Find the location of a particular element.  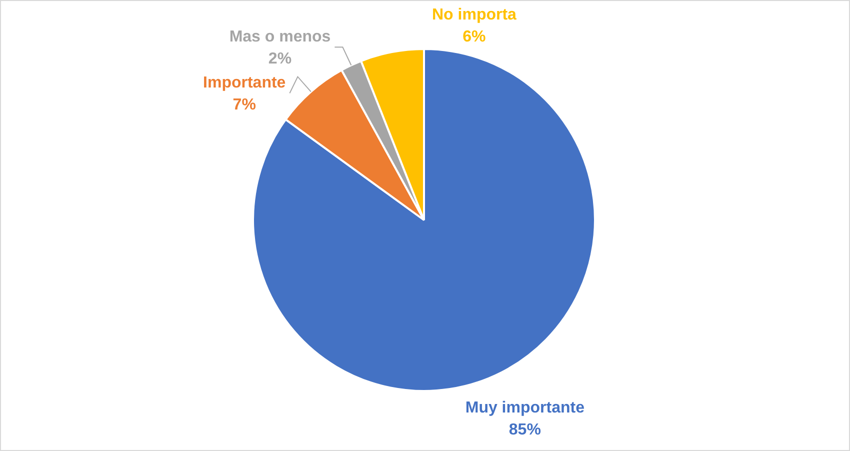

data-label: 6% is located at coordinates (474, 37).